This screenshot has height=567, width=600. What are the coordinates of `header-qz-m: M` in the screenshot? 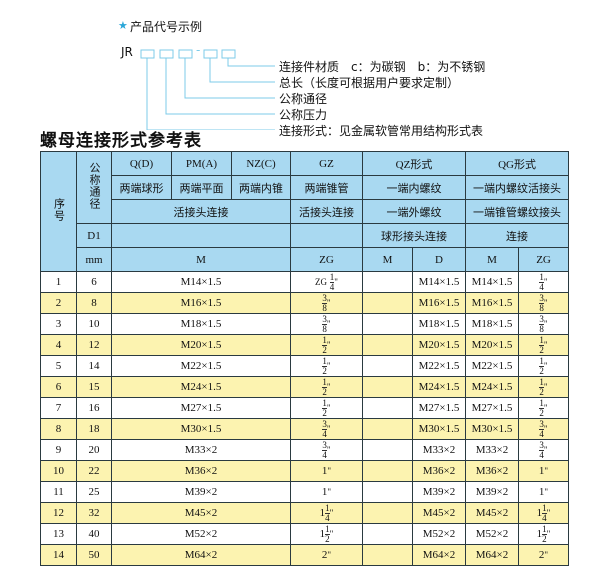 It's located at (387, 259).